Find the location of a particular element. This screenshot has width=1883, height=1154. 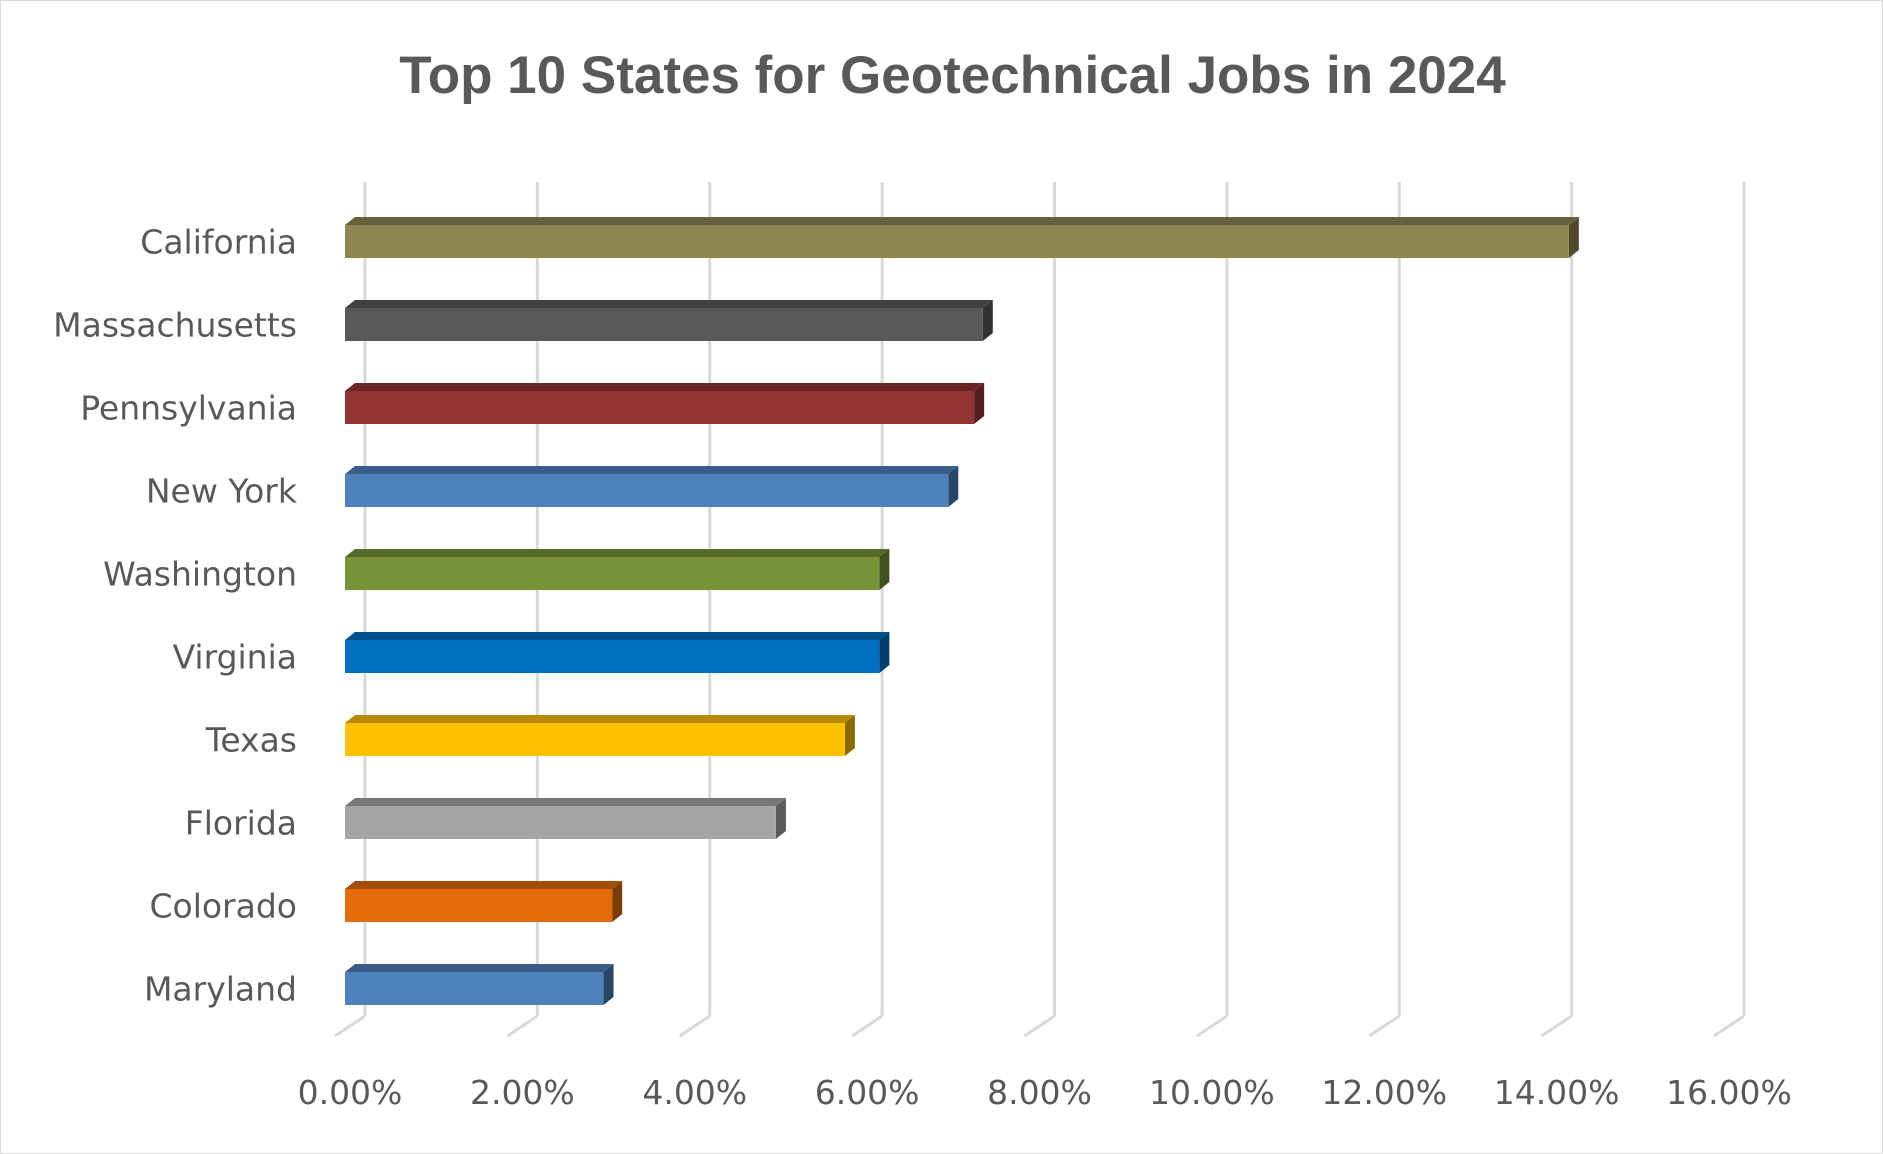

category-label: Maryland is located at coordinates (220, 989).